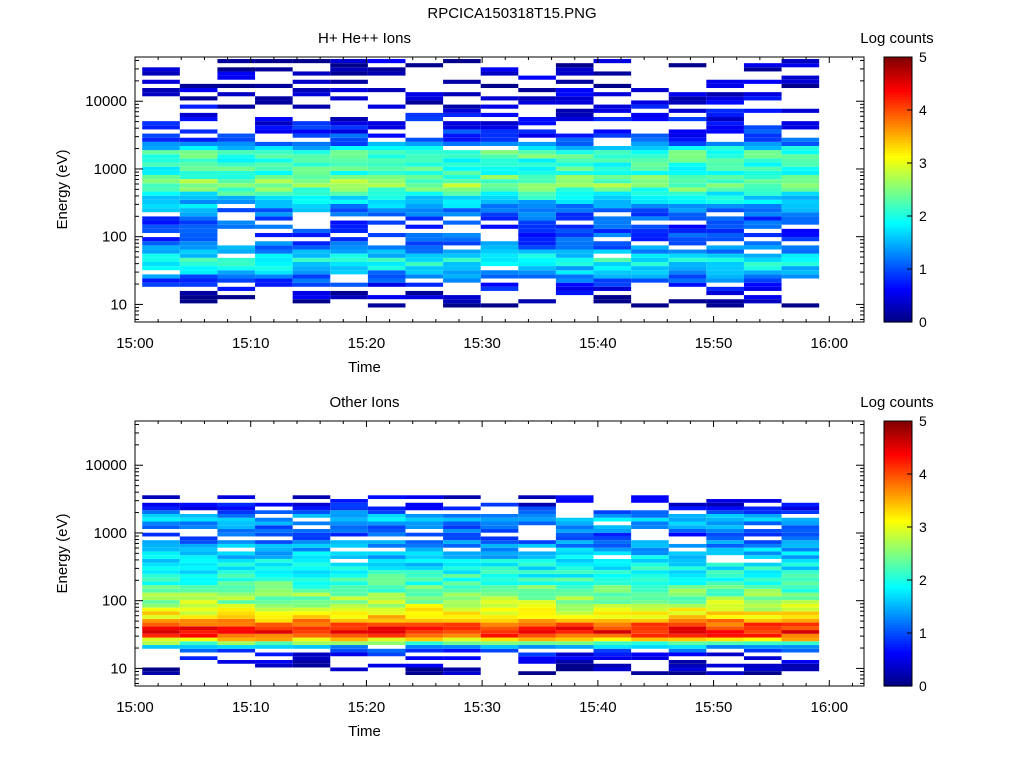 The width and height of the screenshot is (1024, 768). Describe the element at coordinates (251, 343) in the screenshot. I see `panel1-xtick-label: 15:10` at that location.